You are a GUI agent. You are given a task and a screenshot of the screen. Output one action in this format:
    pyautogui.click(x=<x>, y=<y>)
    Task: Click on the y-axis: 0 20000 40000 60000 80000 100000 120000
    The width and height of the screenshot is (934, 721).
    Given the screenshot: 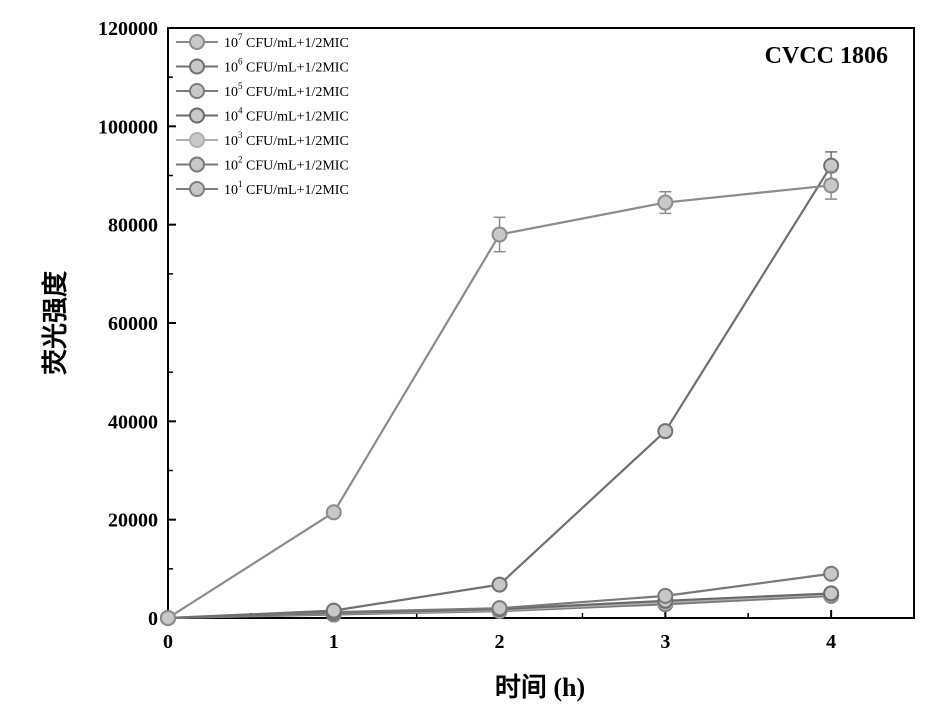 What is the action you would take?
    pyautogui.click(x=137, y=324)
    